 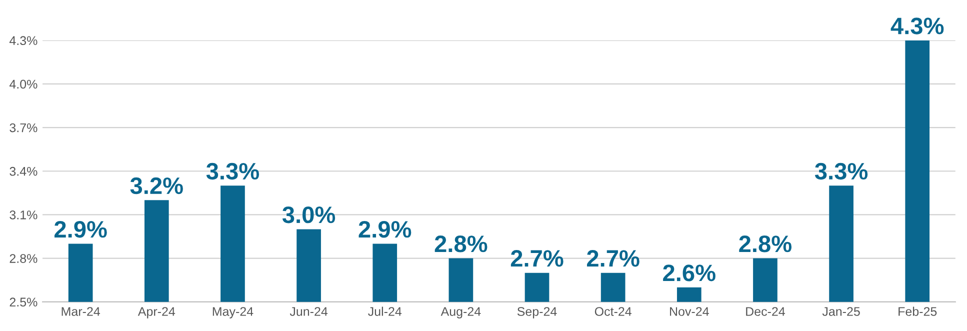 What do you see at coordinates (460, 312) in the screenshot?
I see `x-tick-label: Aug-24` at bounding box center [460, 312].